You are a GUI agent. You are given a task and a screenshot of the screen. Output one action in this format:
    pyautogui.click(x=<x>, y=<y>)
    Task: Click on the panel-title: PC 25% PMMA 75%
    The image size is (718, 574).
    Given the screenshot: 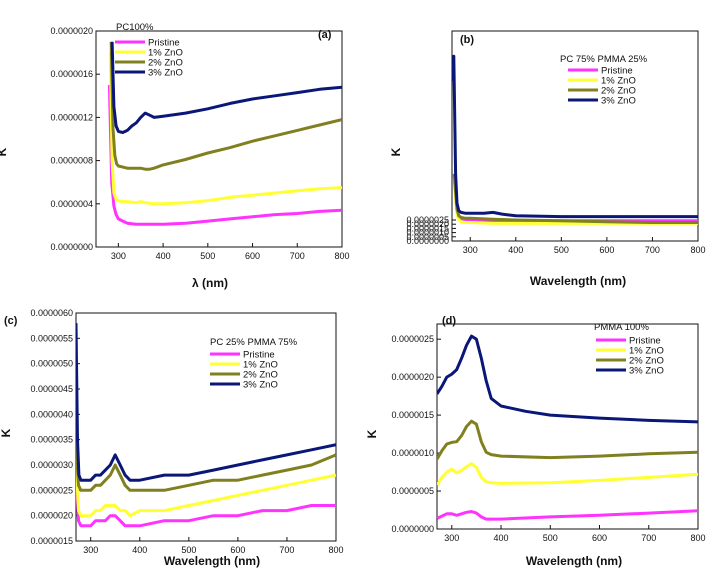 What is the action you would take?
    pyautogui.click(x=254, y=342)
    